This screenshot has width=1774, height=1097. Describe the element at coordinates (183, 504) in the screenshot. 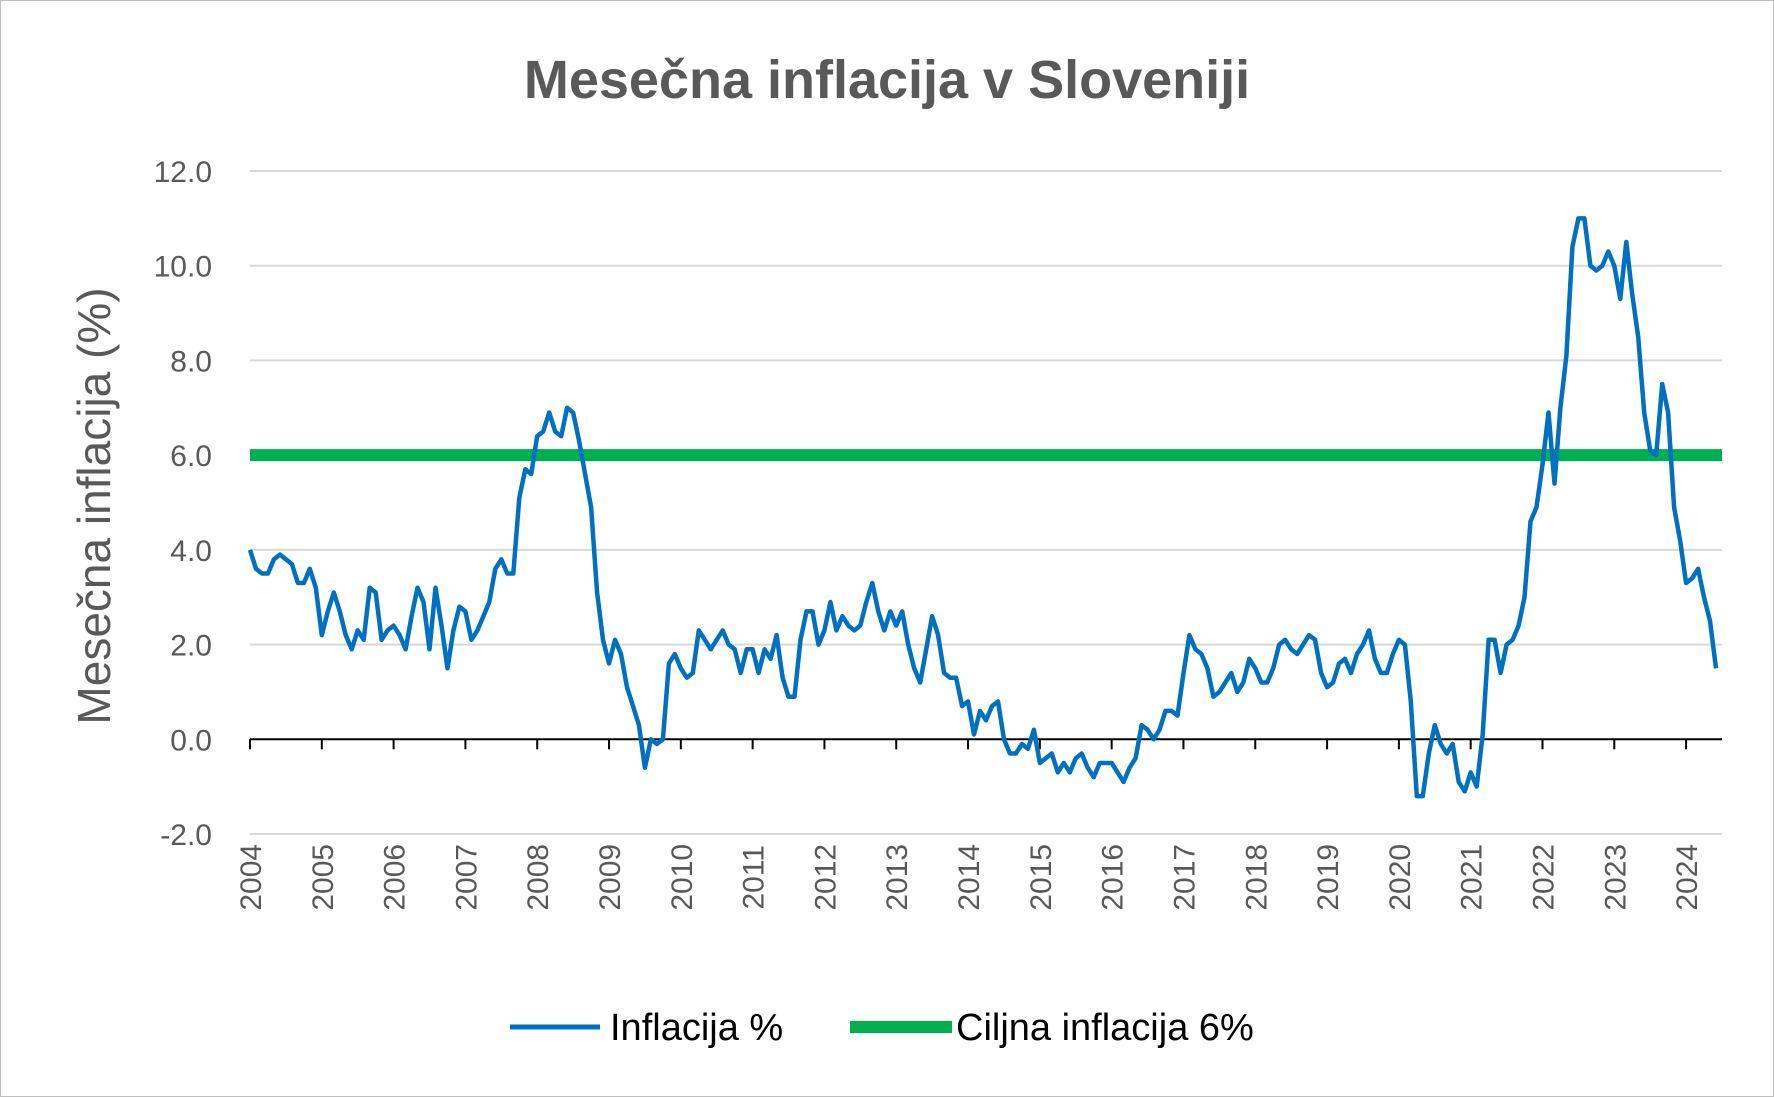

I see `y-tick-labels: 12.0 10.0 8.0 6.0 4.0 2.0 0.0 -2.0` at that location.